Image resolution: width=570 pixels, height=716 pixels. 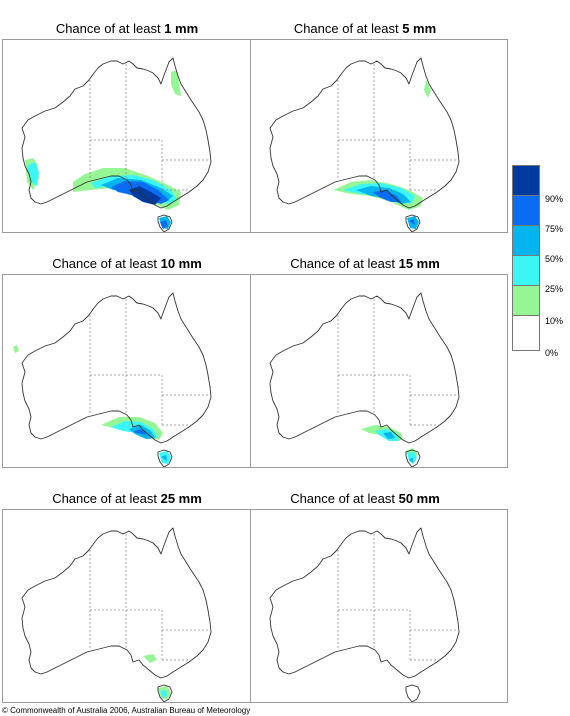 What do you see at coordinates (127, 263) in the screenshot?
I see `panel-title-10mm: Chance of at least 10 mm` at bounding box center [127, 263].